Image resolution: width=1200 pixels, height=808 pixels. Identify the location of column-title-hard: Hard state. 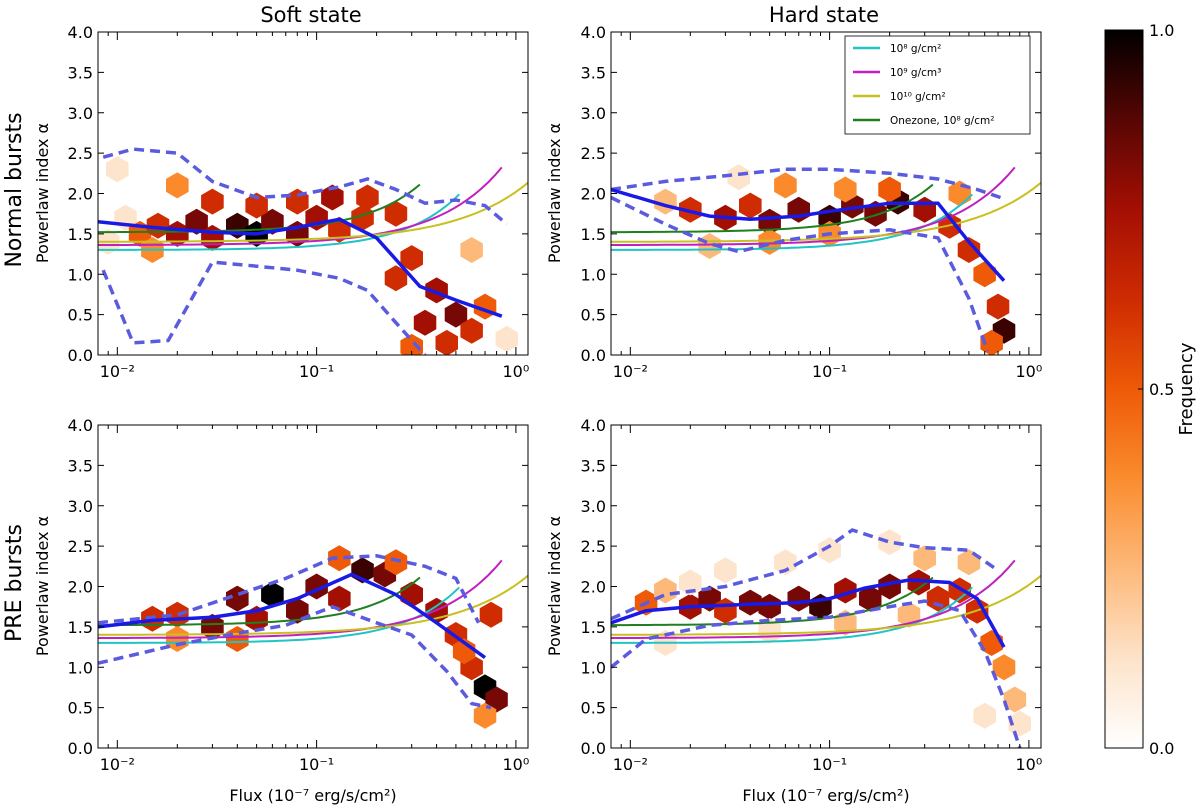
(824, 15).